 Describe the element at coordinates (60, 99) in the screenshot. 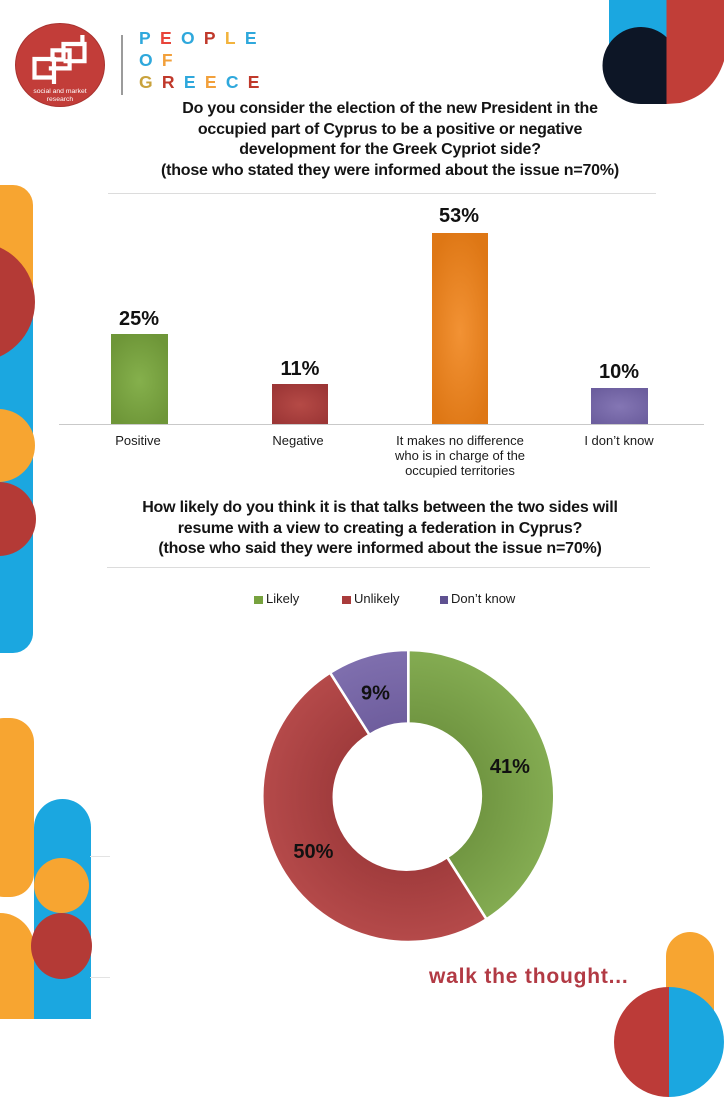

I see `svg-text: research` at that location.